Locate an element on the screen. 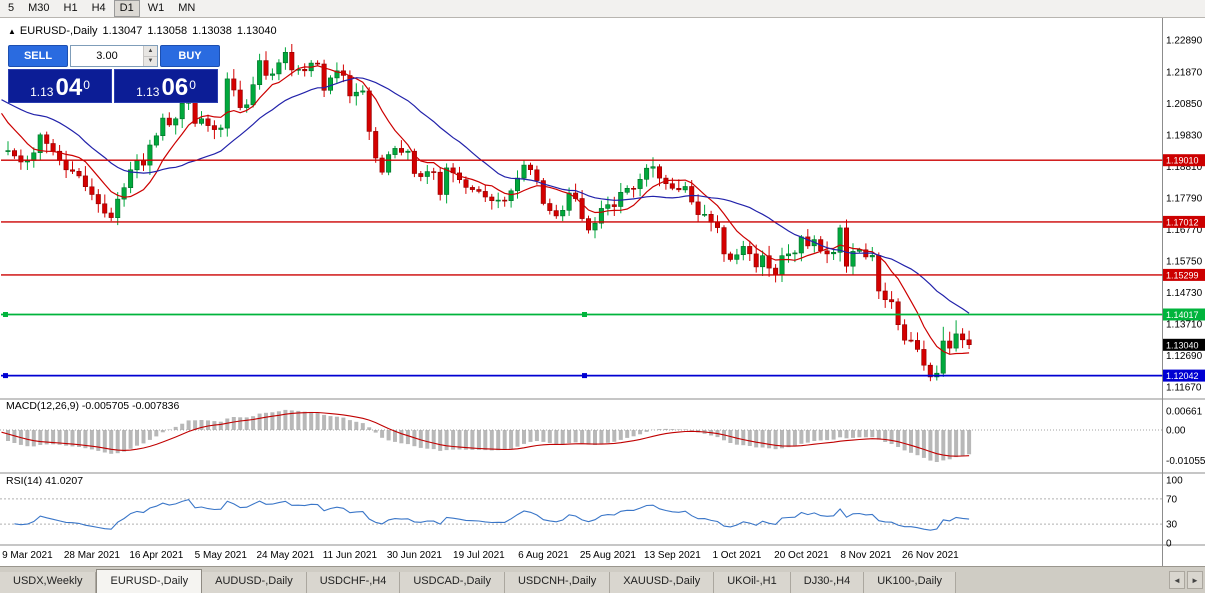 The width and height of the screenshot is (1205, 593). svg-text: 9 Mar 2021 is located at coordinates (27, 555).